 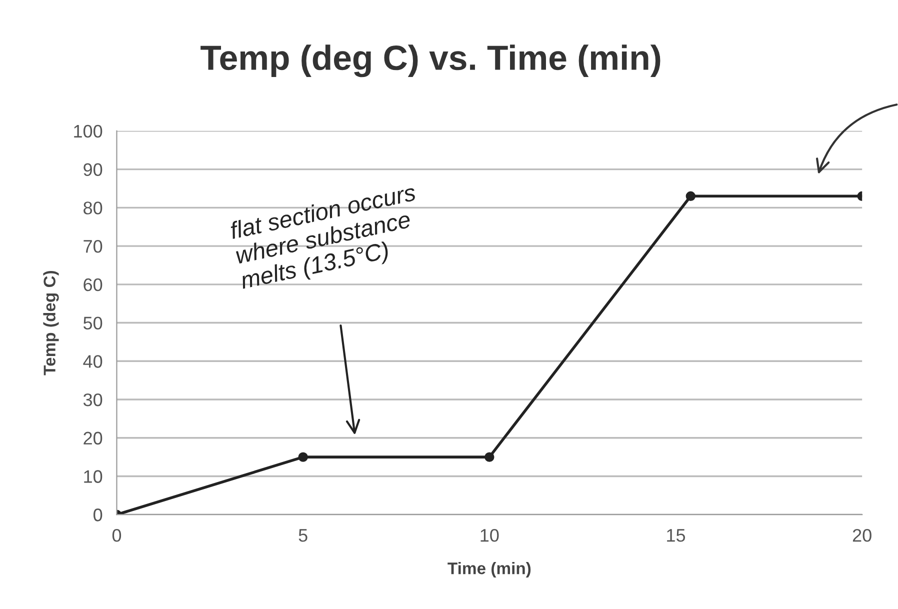 What do you see at coordinates (92, 399) in the screenshot?
I see `y-tick-label: 30` at bounding box center [92, 399].